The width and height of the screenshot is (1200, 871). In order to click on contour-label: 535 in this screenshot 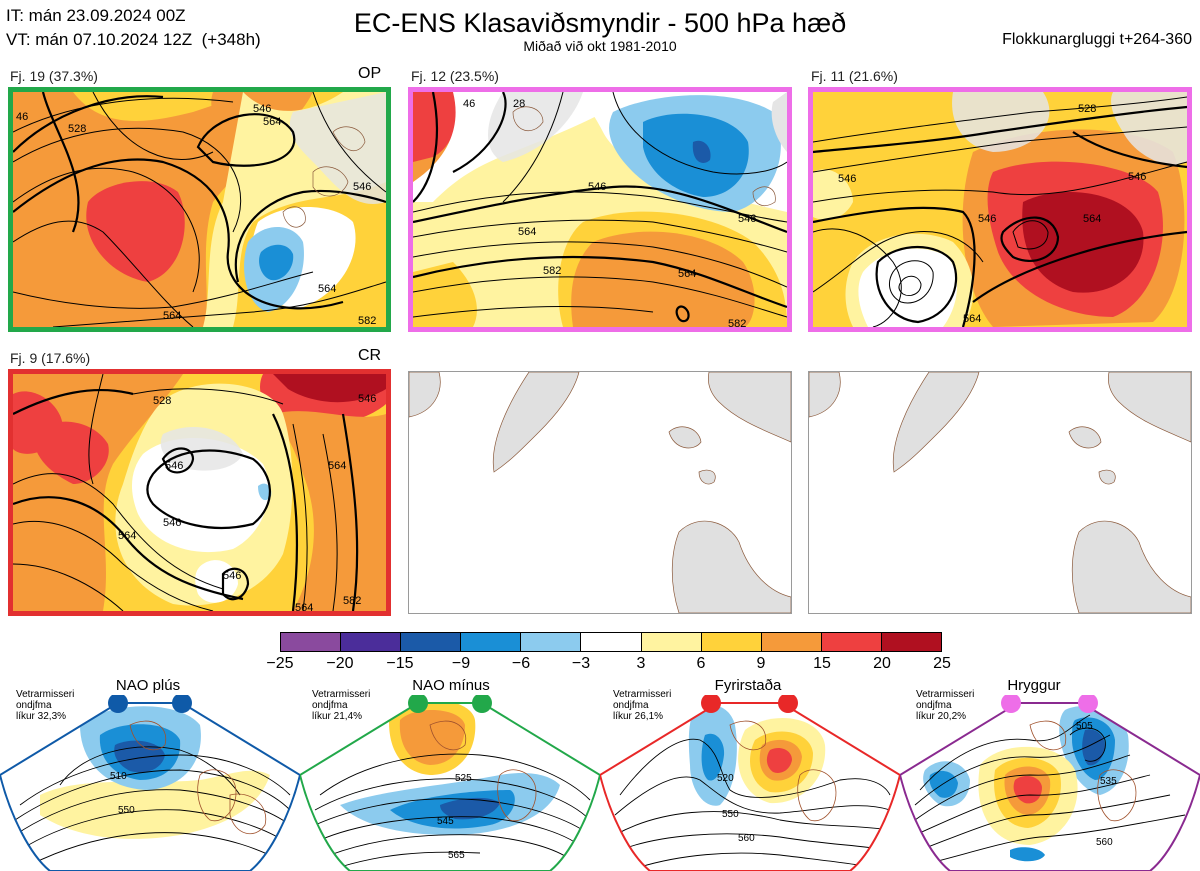, I will do `click(1108, 781)`.